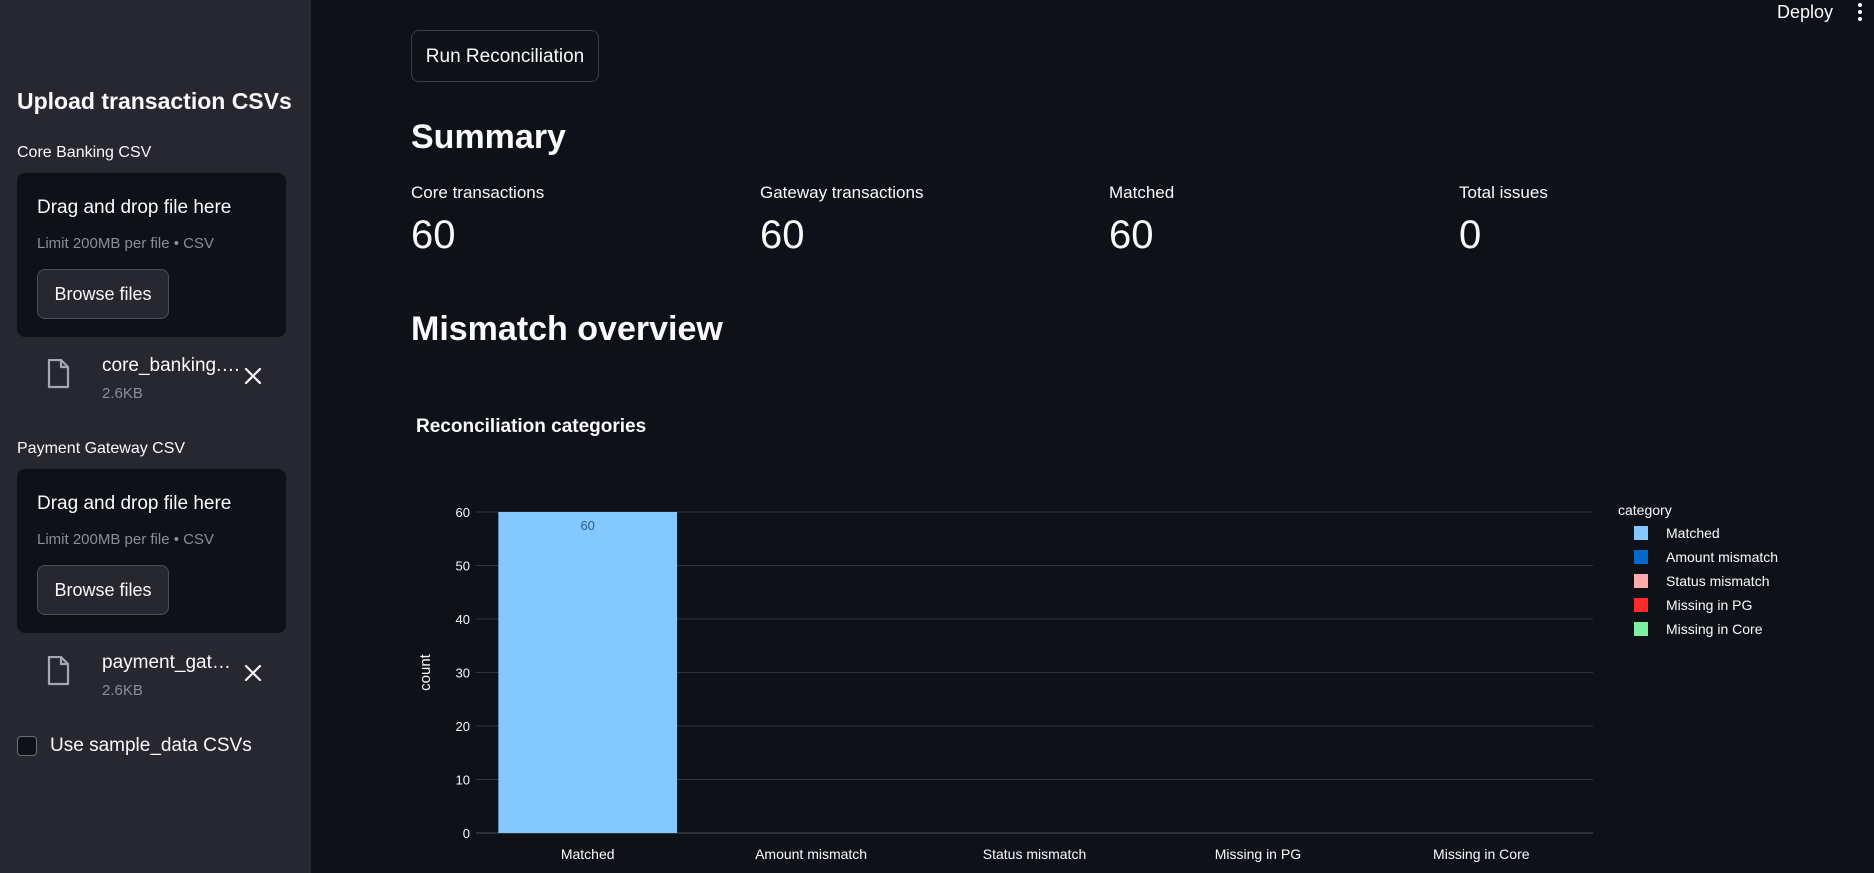 The height and width of the screenshot is (873, 1874). I want to click on legend-entry: Missing in PG, so click(1709, 605).